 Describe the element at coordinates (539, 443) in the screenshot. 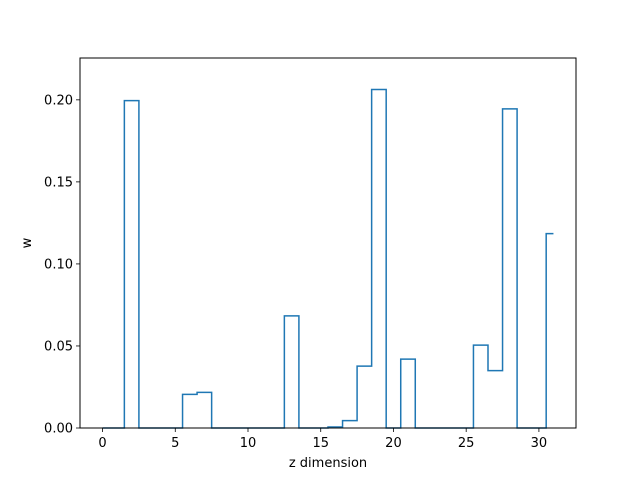

I see `x-tick-label: 30` at that location.